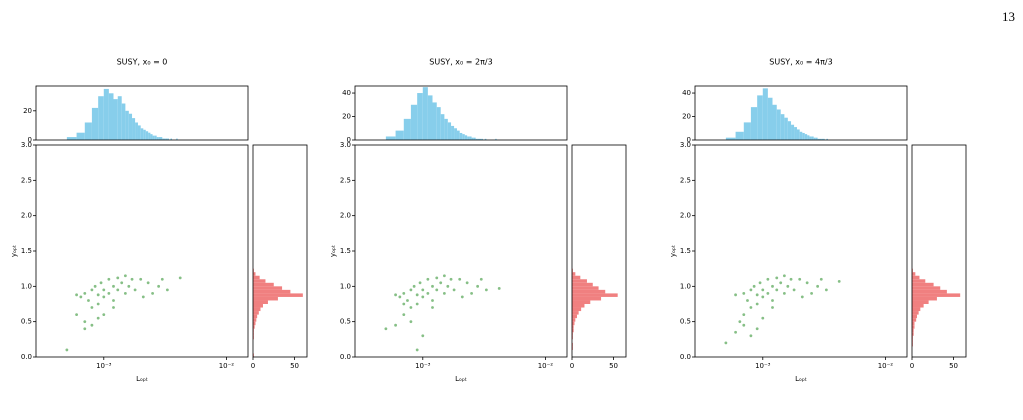 The height and width of the screenshot is (420, 1023). I want to click on x-tick-label: 50, so click(953, 366).